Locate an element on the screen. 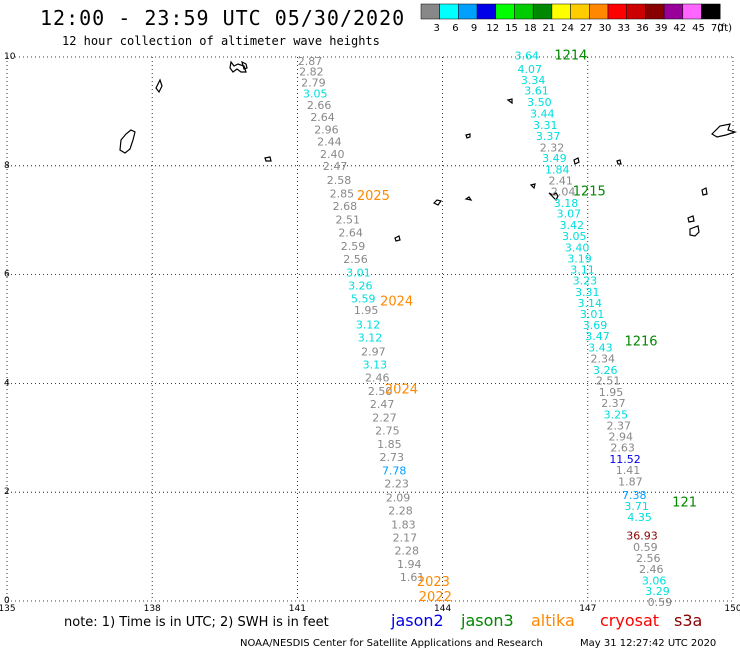 The image size is (740, 650). swh-value-label: 2.94 is located at coordinates (620, 437).